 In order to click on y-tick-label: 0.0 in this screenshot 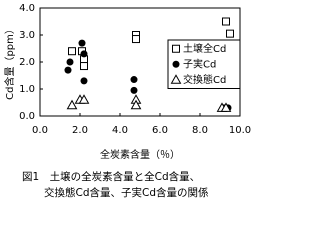, I will do `click(27, 116)`.